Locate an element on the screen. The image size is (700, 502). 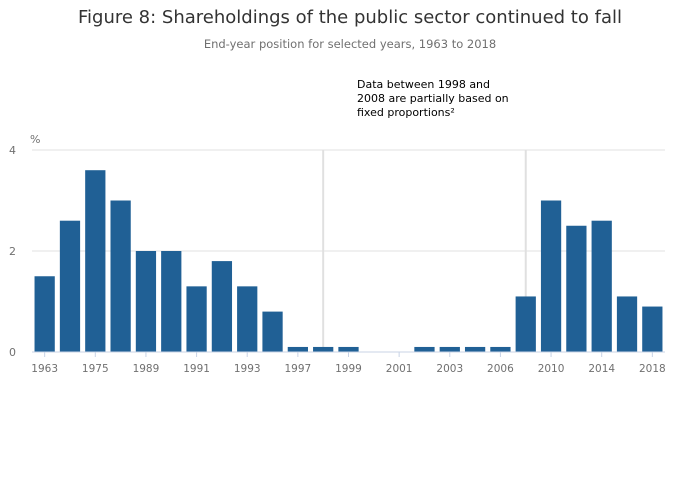
x-tick-label: 1997 is located at coordinates (297, 369).